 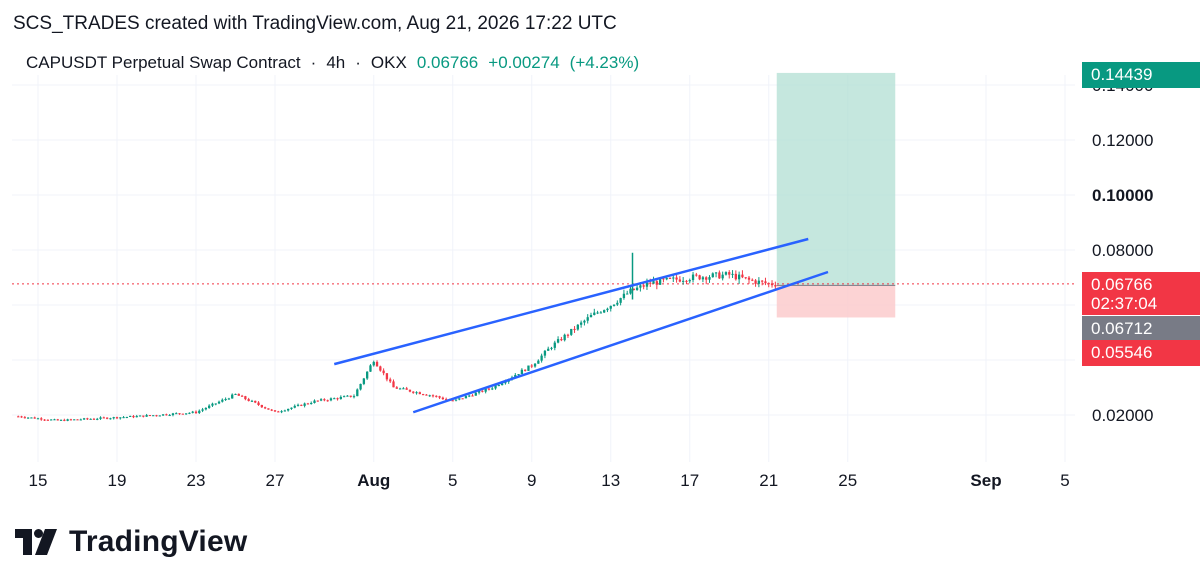 What do you see at coordinates (610, 480) in the screenshot?
I see `x-tick-label: 13` at bounding box center [610, 480].